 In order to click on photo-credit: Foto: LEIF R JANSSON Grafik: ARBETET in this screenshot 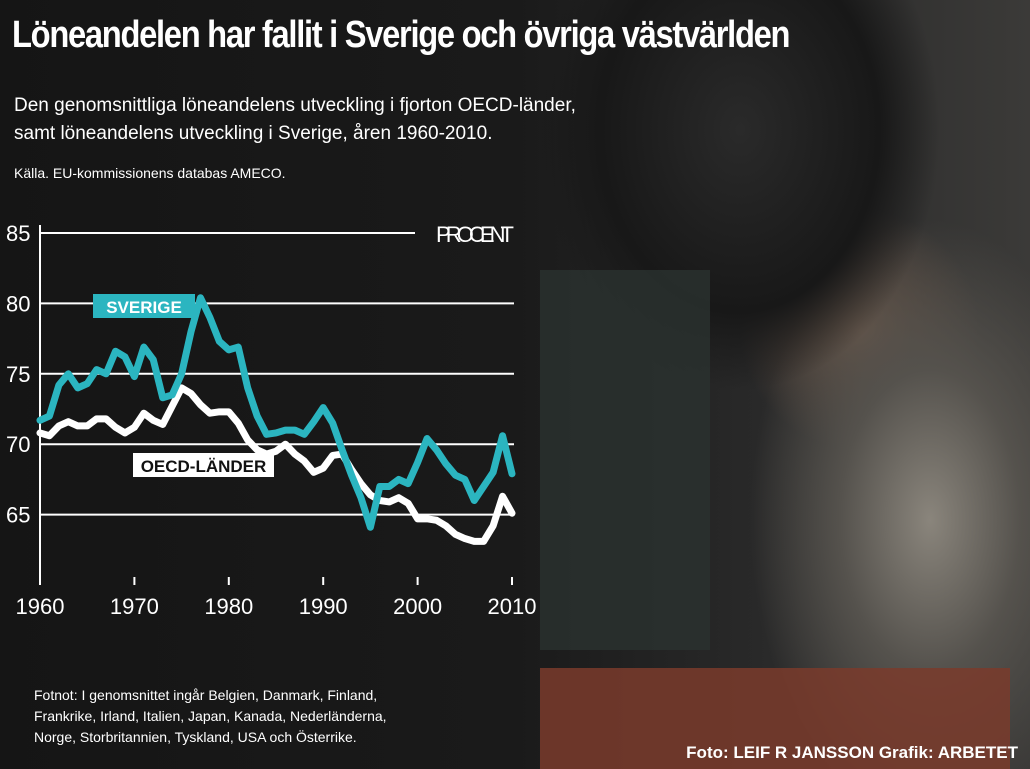, I will do `click(852, 752)`.